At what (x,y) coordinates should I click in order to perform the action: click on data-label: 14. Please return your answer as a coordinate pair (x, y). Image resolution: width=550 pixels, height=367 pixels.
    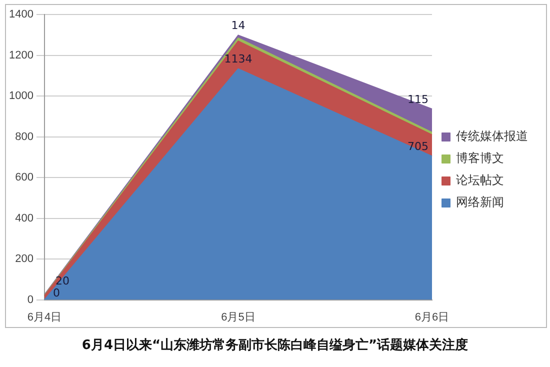
    Looking at the image, I should click on (238, 25).